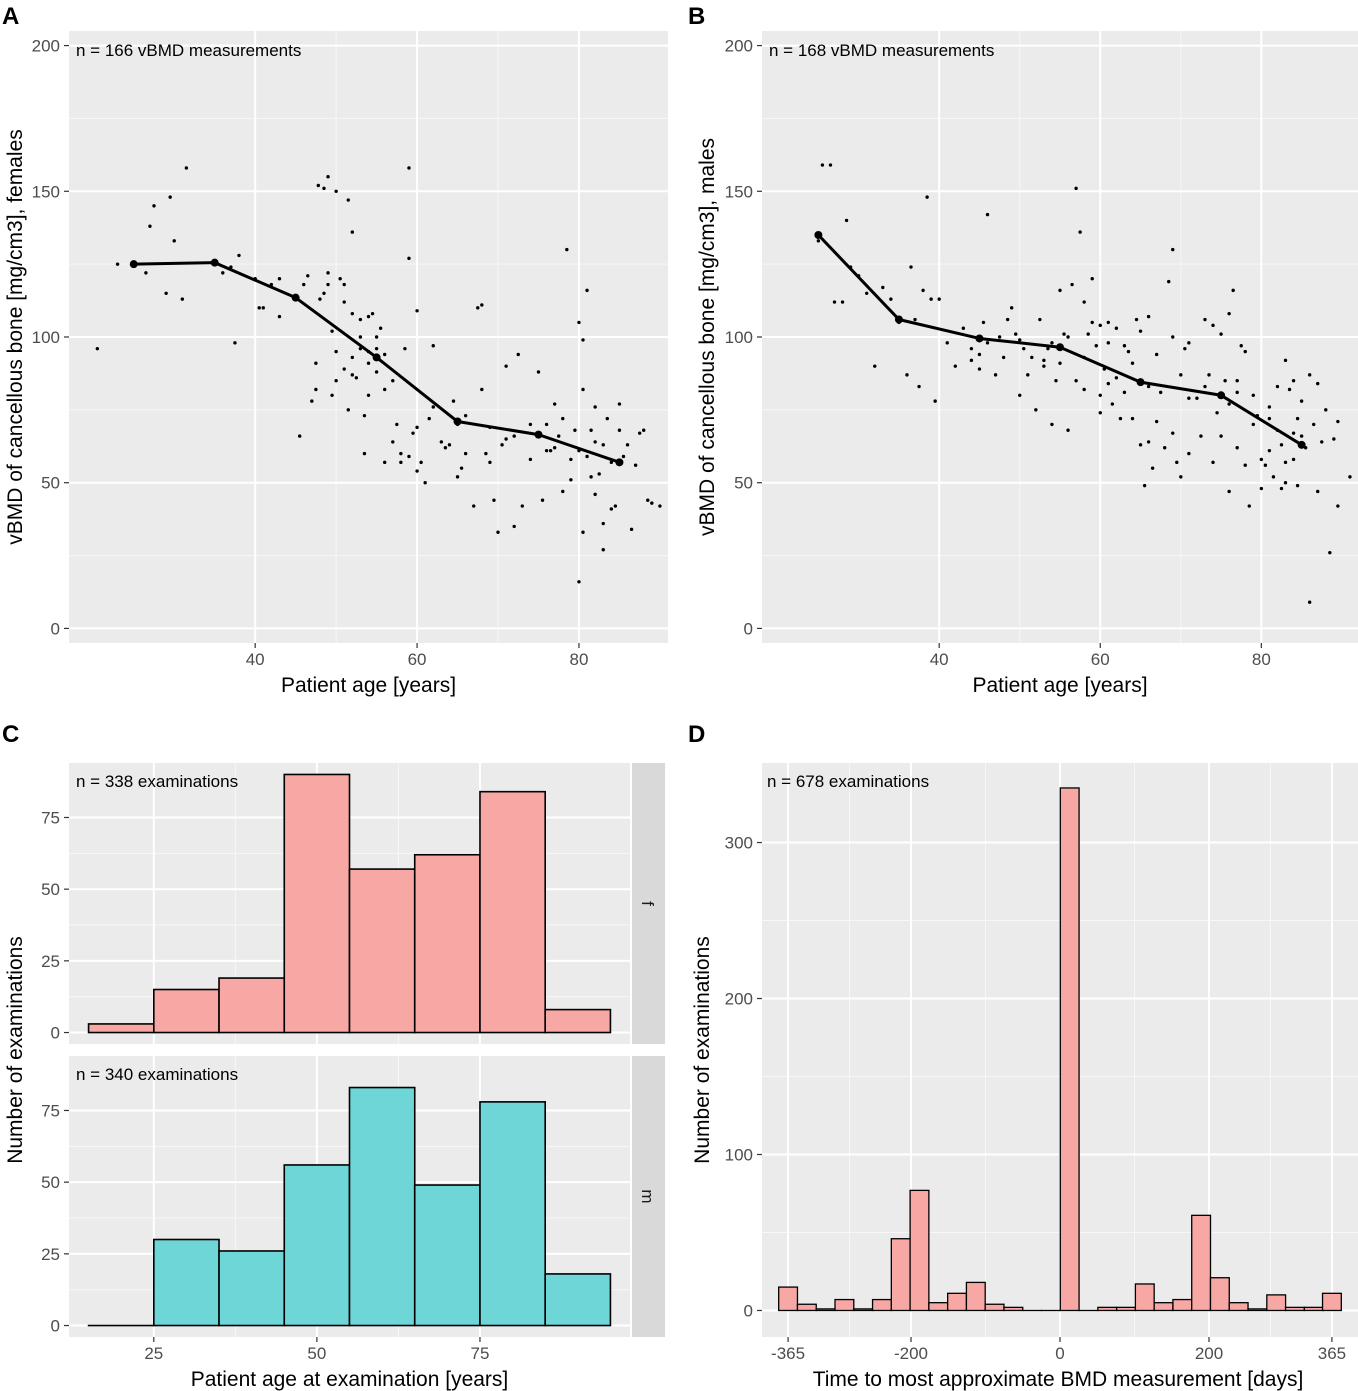  Describe the element at coordinates (1209, 1353) in the screenshot. I see `x-tick-label: 200` at that location.